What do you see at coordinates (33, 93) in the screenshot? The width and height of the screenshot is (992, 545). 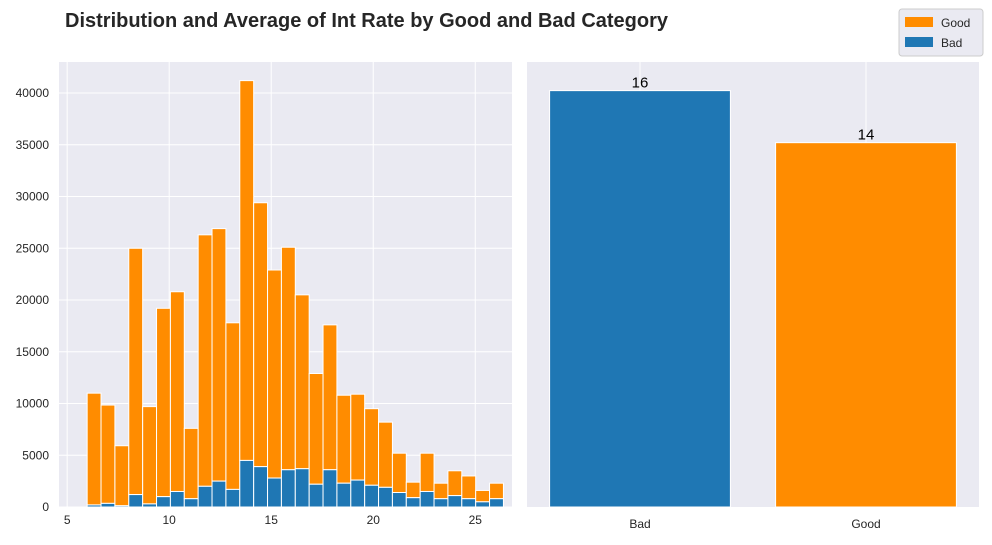 I see `y-tick-label: 40000` at bounding box center [33, 93].